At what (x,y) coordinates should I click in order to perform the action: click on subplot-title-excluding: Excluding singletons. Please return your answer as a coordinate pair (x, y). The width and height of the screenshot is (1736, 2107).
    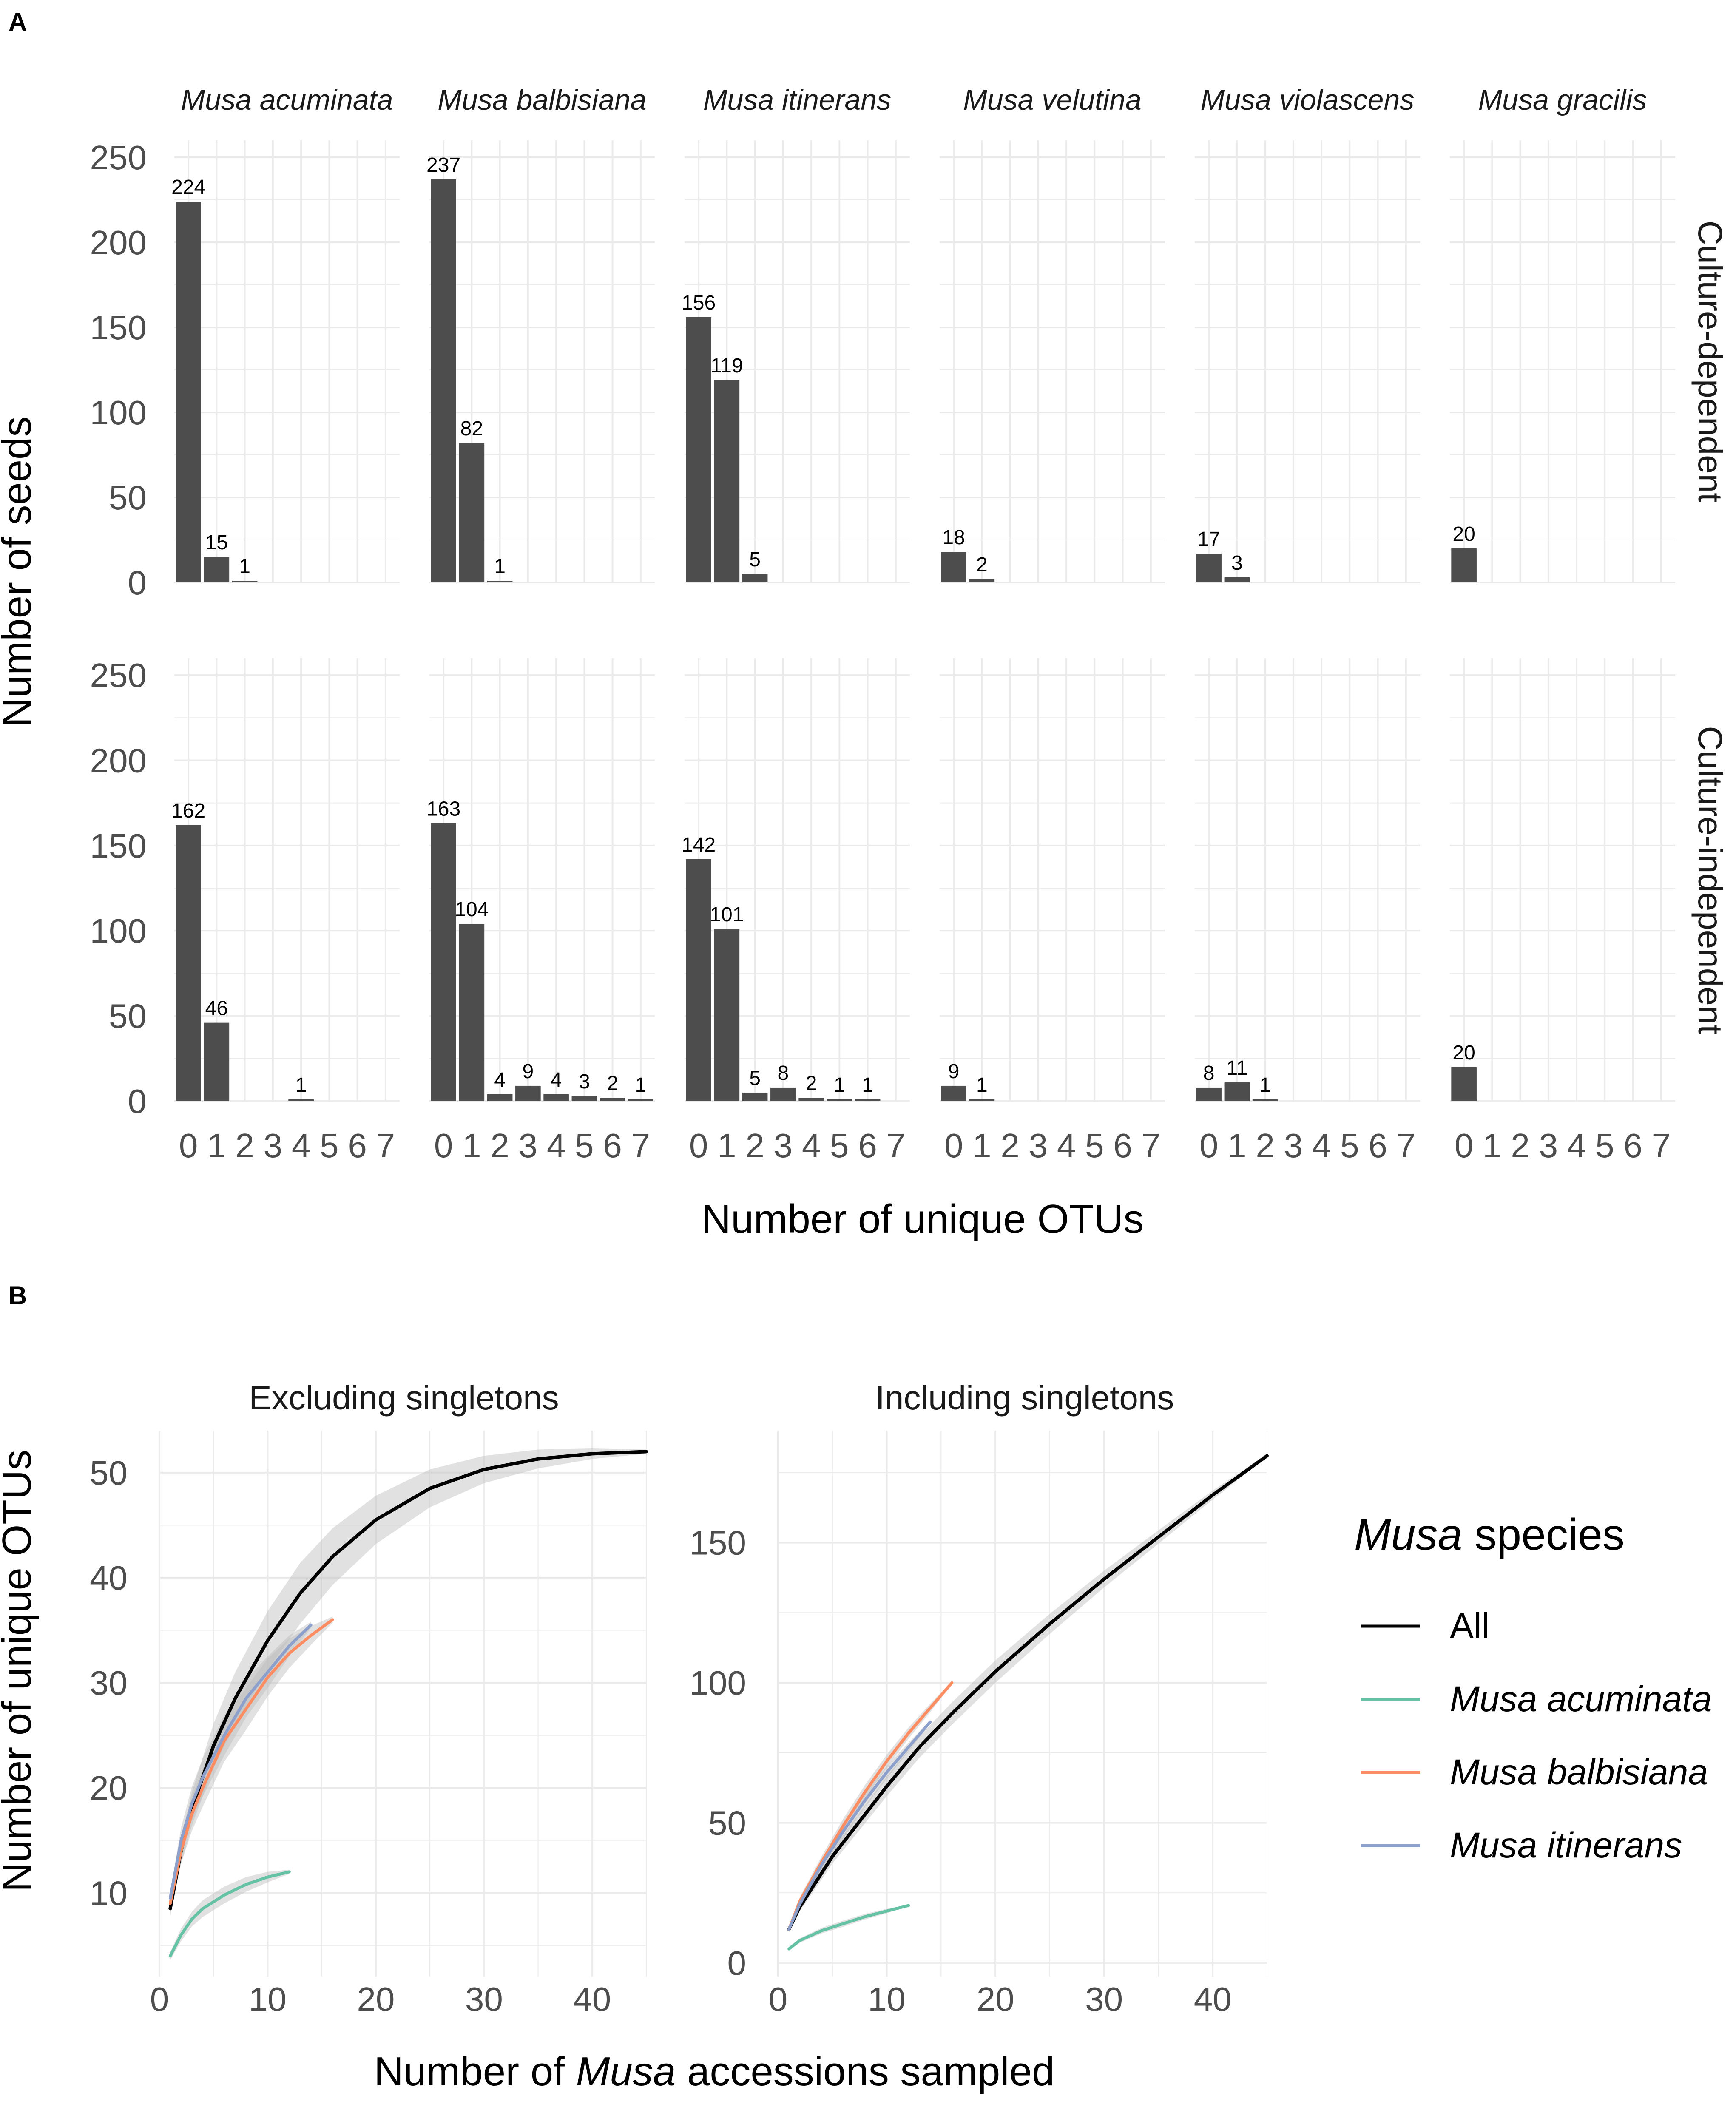
    Looking at the image, I should click on (404, 1398).